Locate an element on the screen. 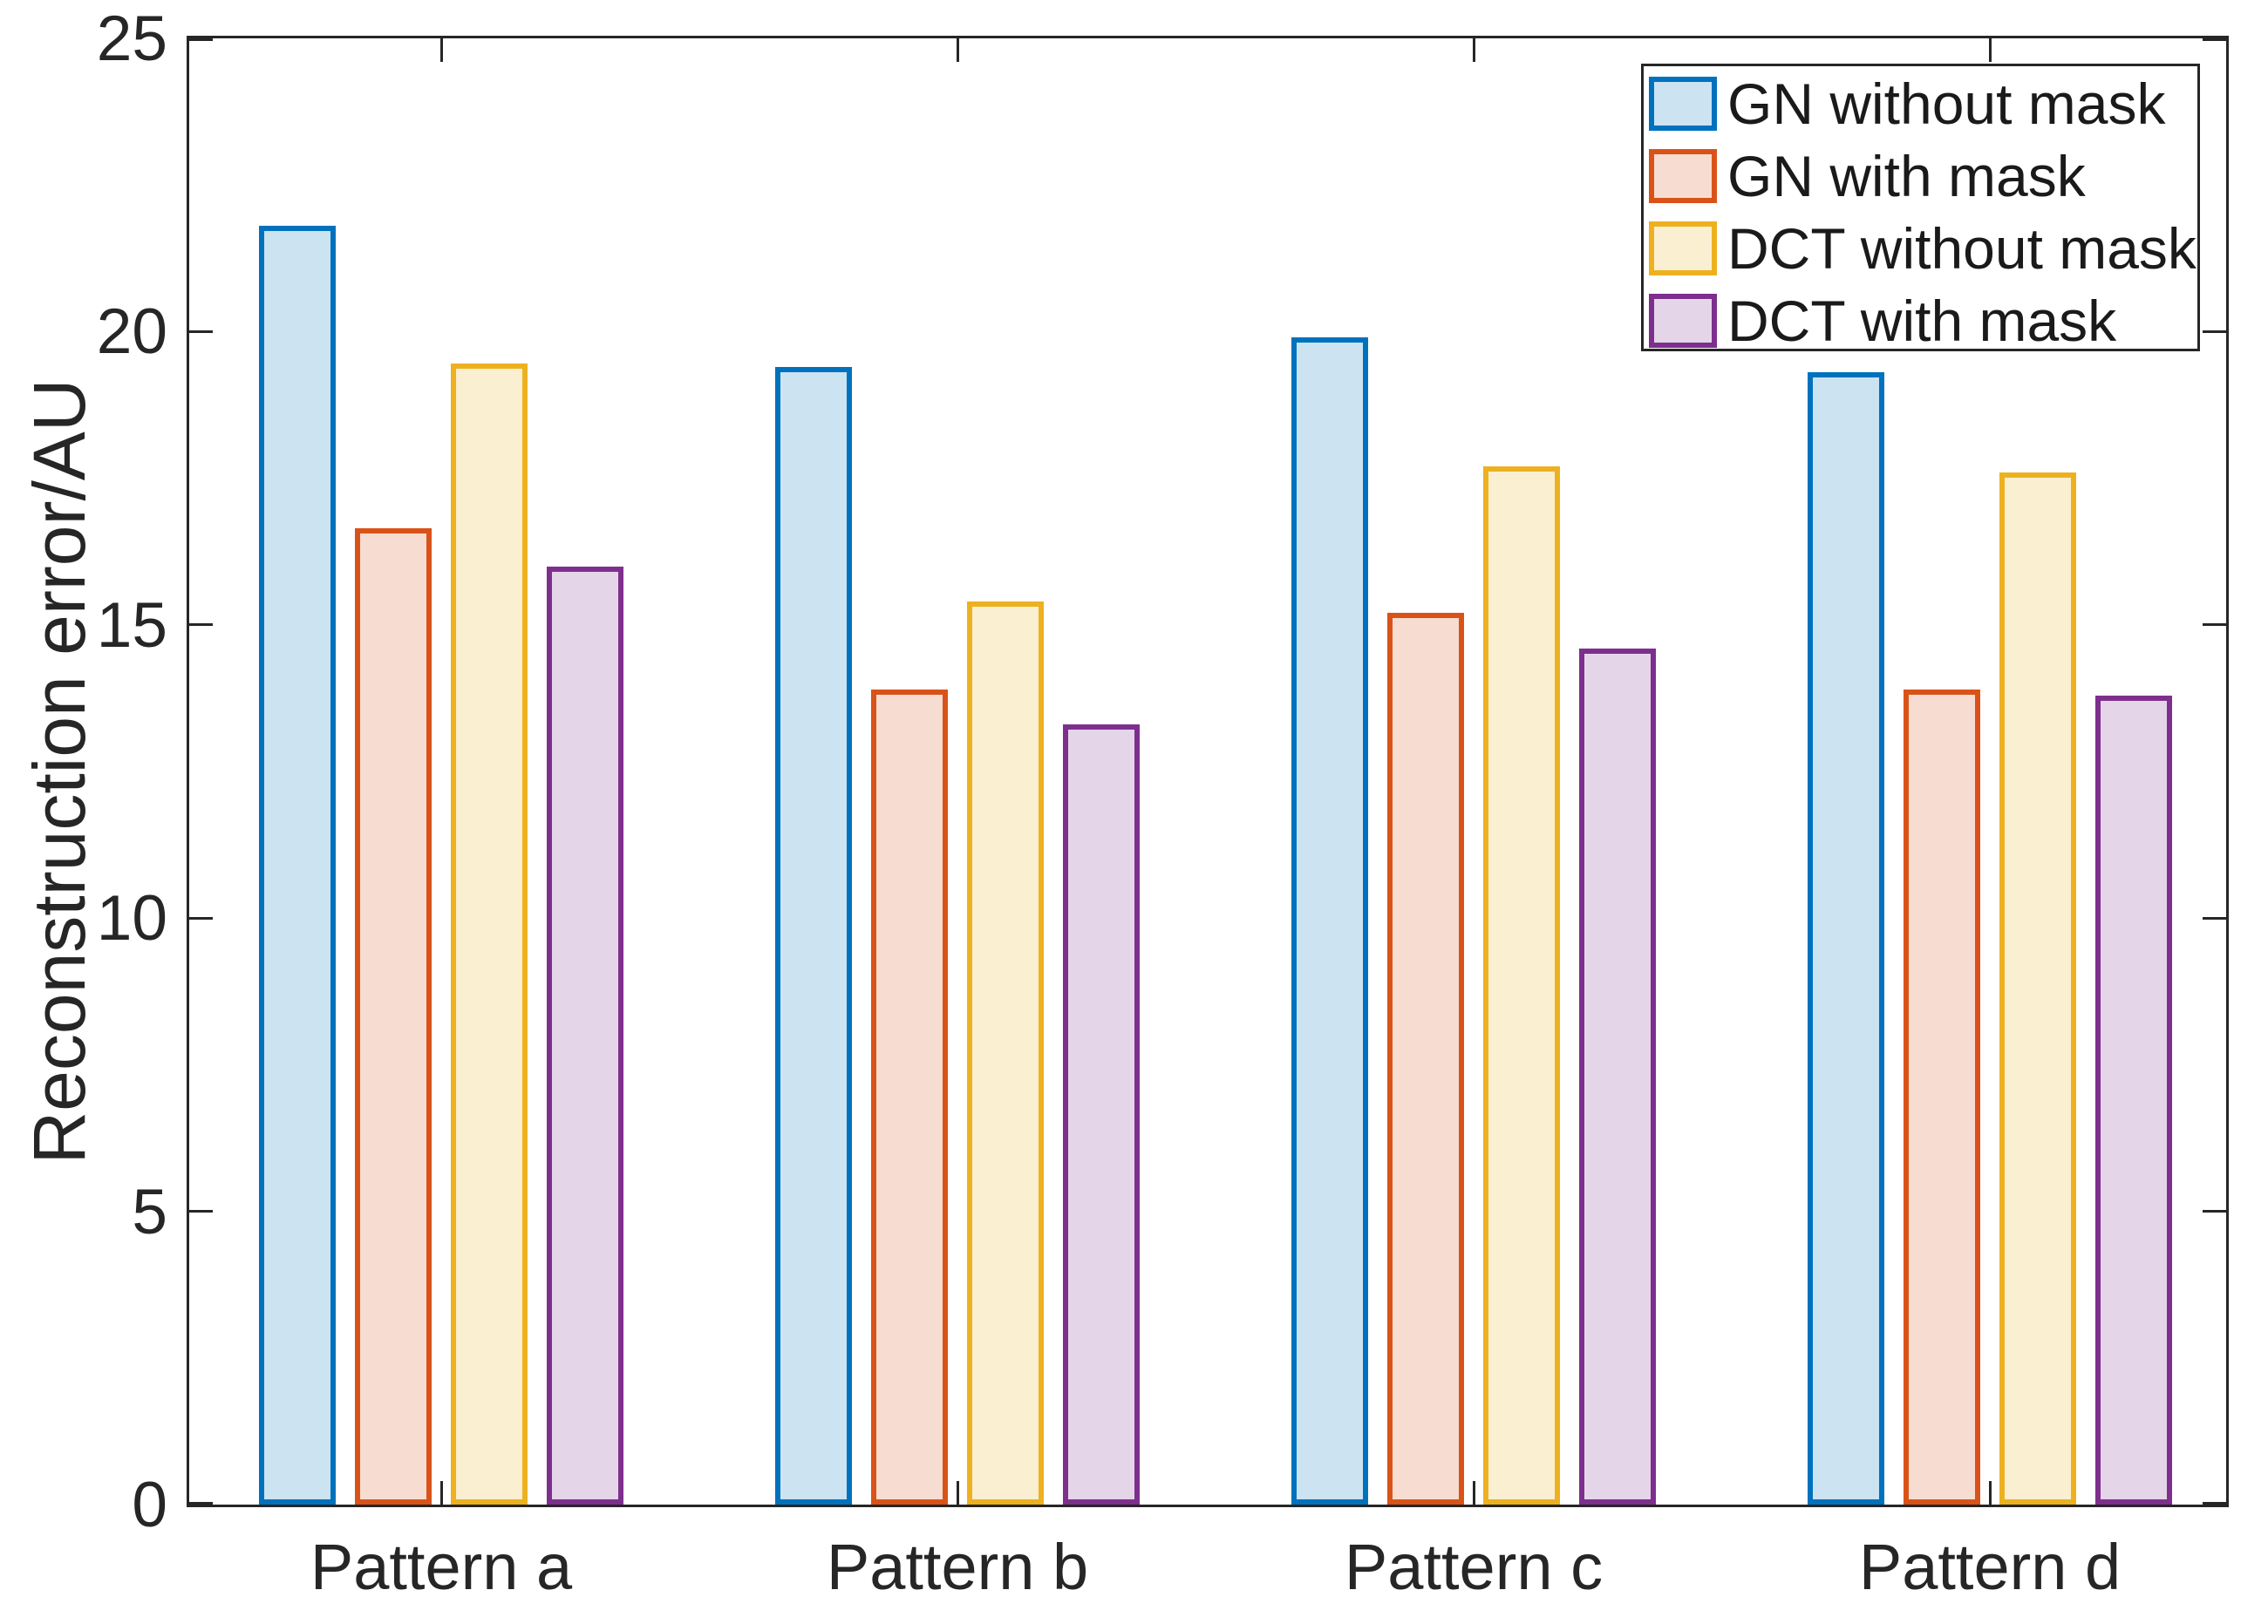 The image size is (2268, 1624). legend-swatch-dct-with-mask is located at coordinates (1683, 321).